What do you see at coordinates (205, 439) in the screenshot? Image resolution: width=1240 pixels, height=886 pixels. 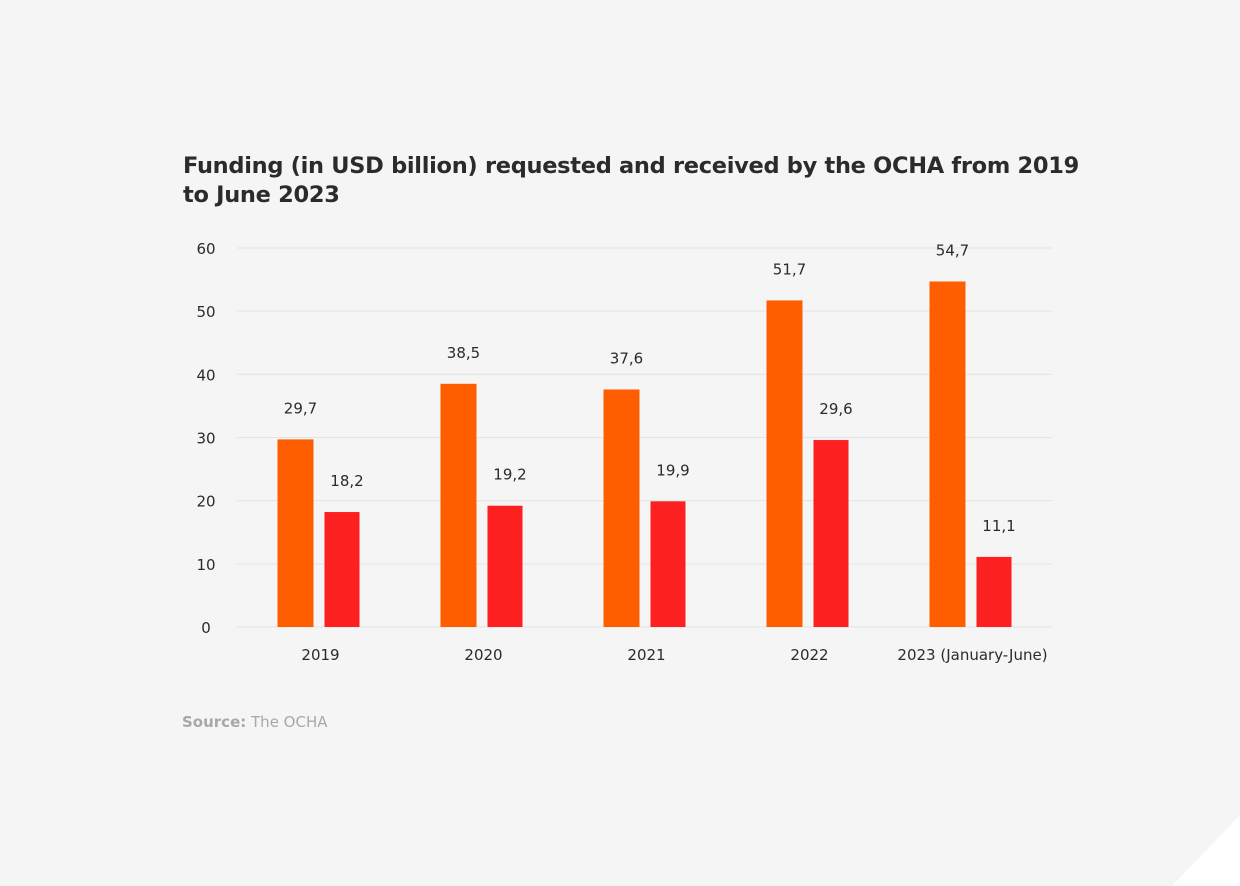 I see `y-tick-label: 30` at bounding box center [205, 439].